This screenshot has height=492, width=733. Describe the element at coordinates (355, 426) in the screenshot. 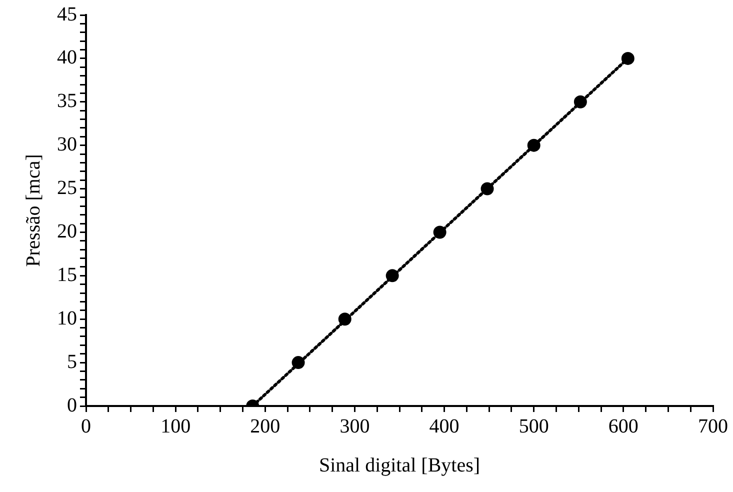

I see `x-tick-label: 300` at that location.